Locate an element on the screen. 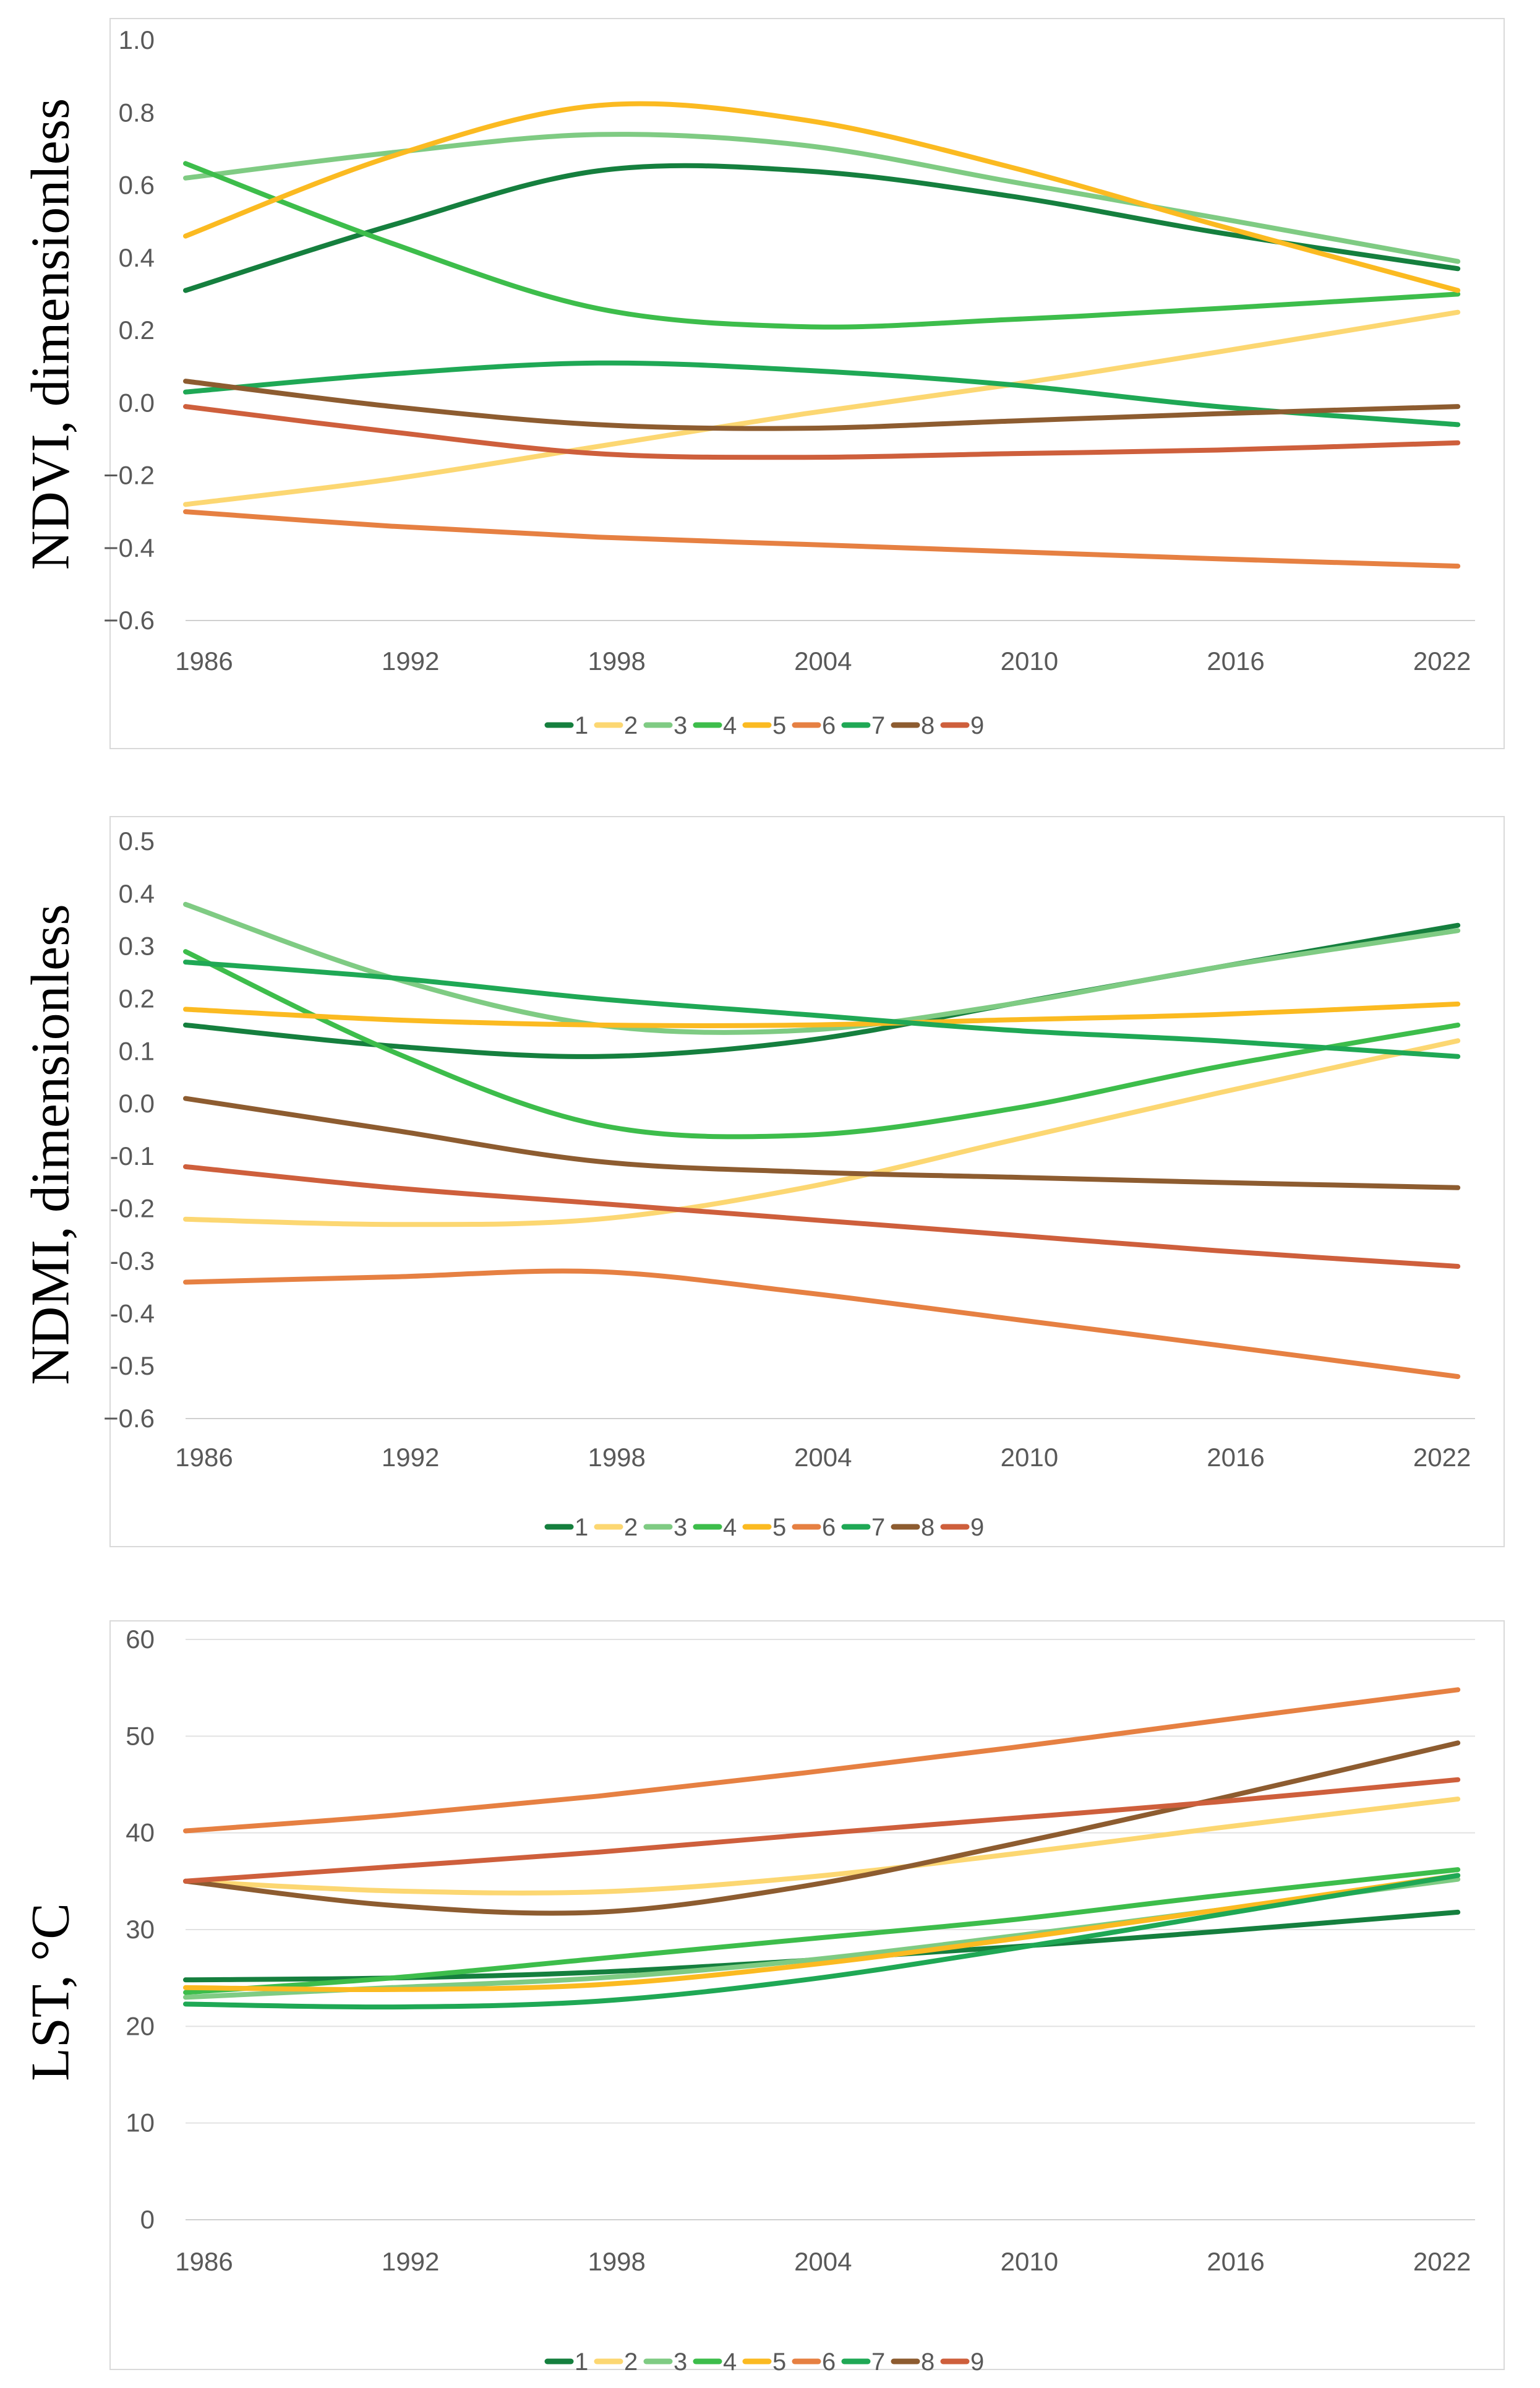  y-tick-label: 40 is located at coordinates (140, 1832).